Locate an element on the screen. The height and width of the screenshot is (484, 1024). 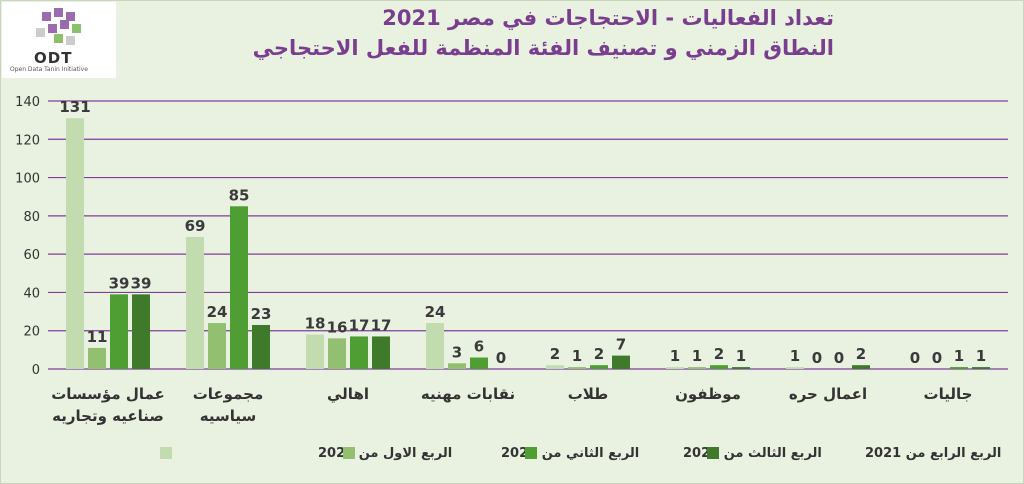
y-tick-label: 80 is located at coordinates (31, 217).